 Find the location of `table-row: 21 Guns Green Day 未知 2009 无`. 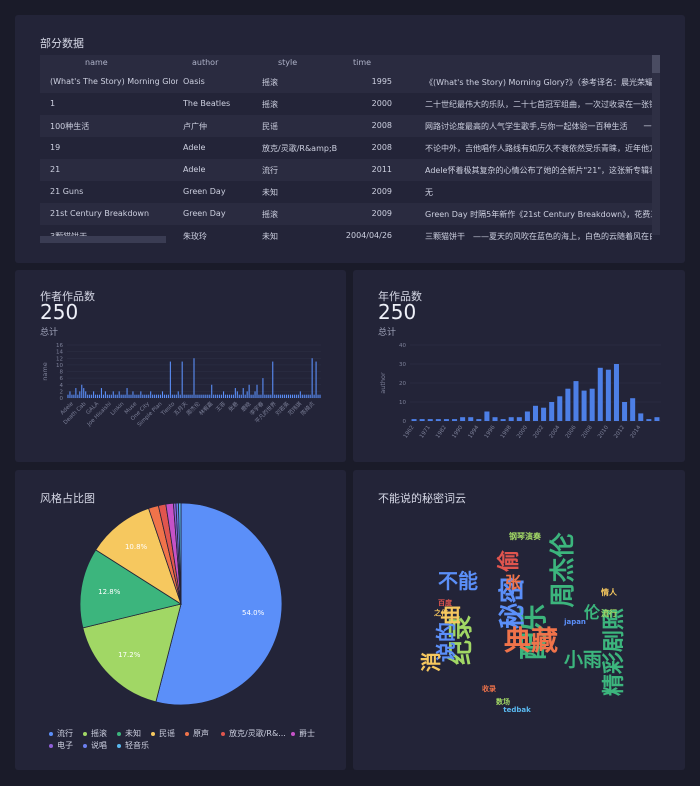

table-row: 21 Guns Green Day 未知 2009 无 is located at coordinates (346, 192).